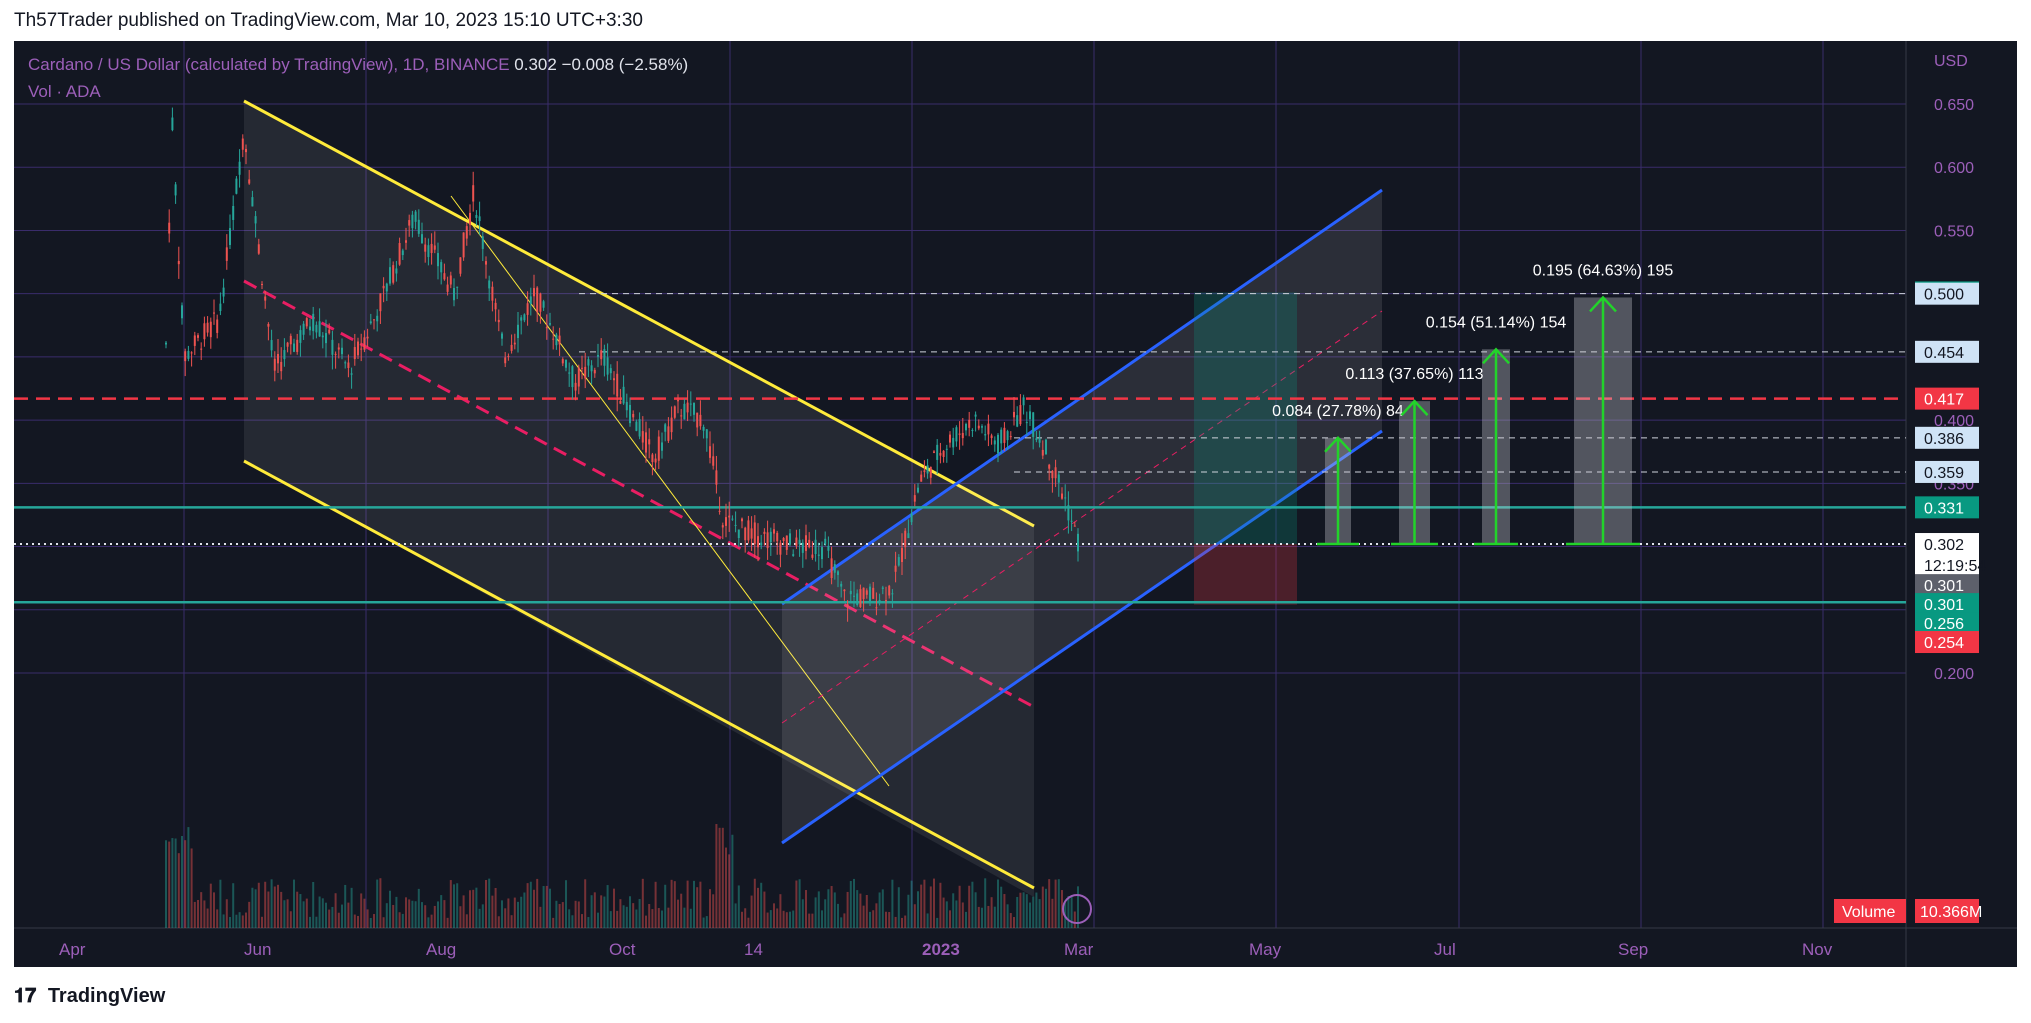 The height and width of the screenshot is (1023, 2031). I want to click on y-tick-label: 0.550, so click(1954, 231).